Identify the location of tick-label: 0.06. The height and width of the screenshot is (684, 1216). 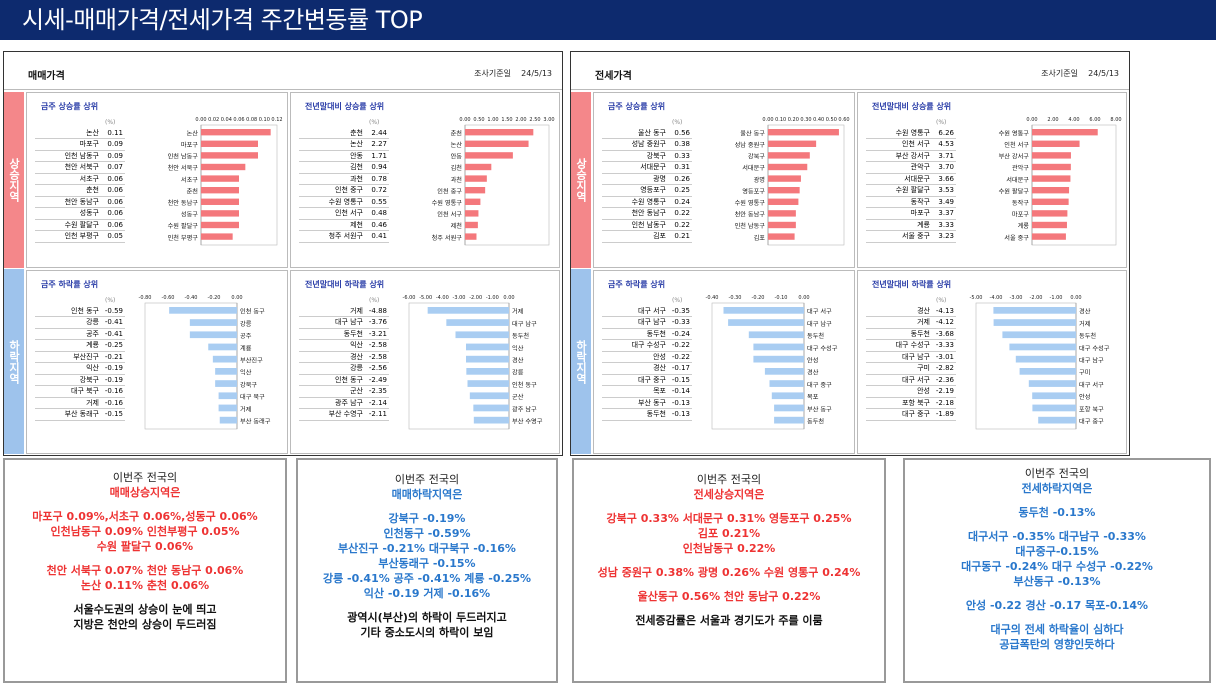
(238, 120).